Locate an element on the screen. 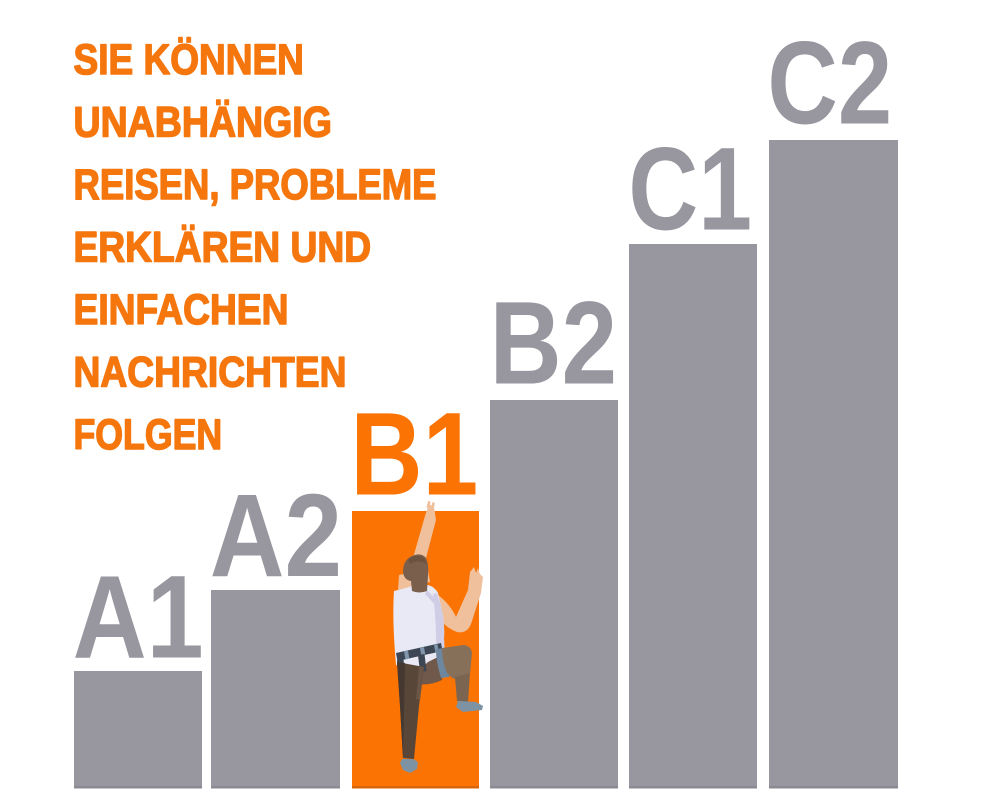 The height and width of the screenshot is (800, 990). svg-text: FOLGEN is located at coordinates (148, 435).